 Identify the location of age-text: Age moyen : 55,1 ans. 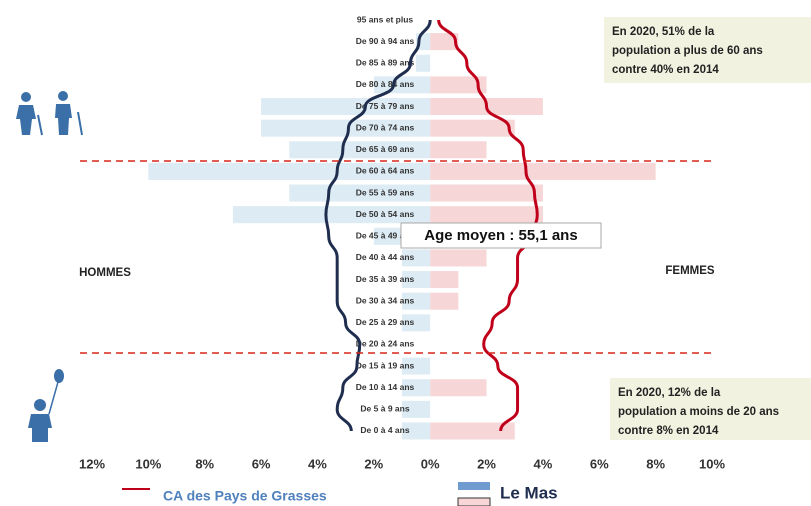
(500, 235).